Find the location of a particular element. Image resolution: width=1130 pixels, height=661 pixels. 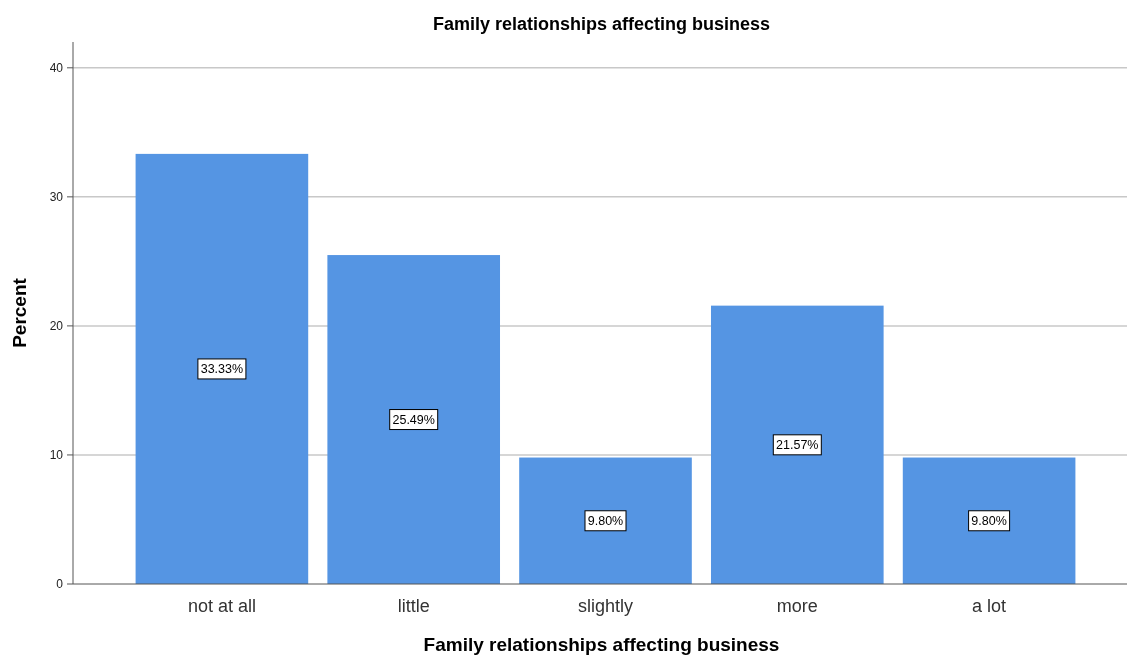

data-label: 25.49% is located at coordinates (413, 420).